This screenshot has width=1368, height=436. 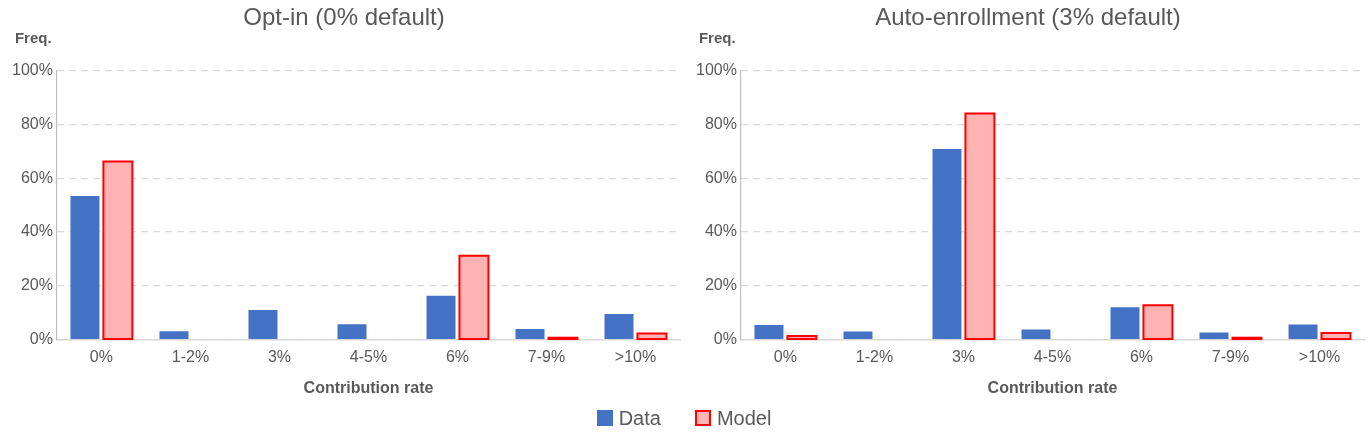 What do you see at coordinates (1028, 17) in the screenshot?
I see `chart-title: Auto-enrollment (3% default)` at bounding box center [1028, 17].